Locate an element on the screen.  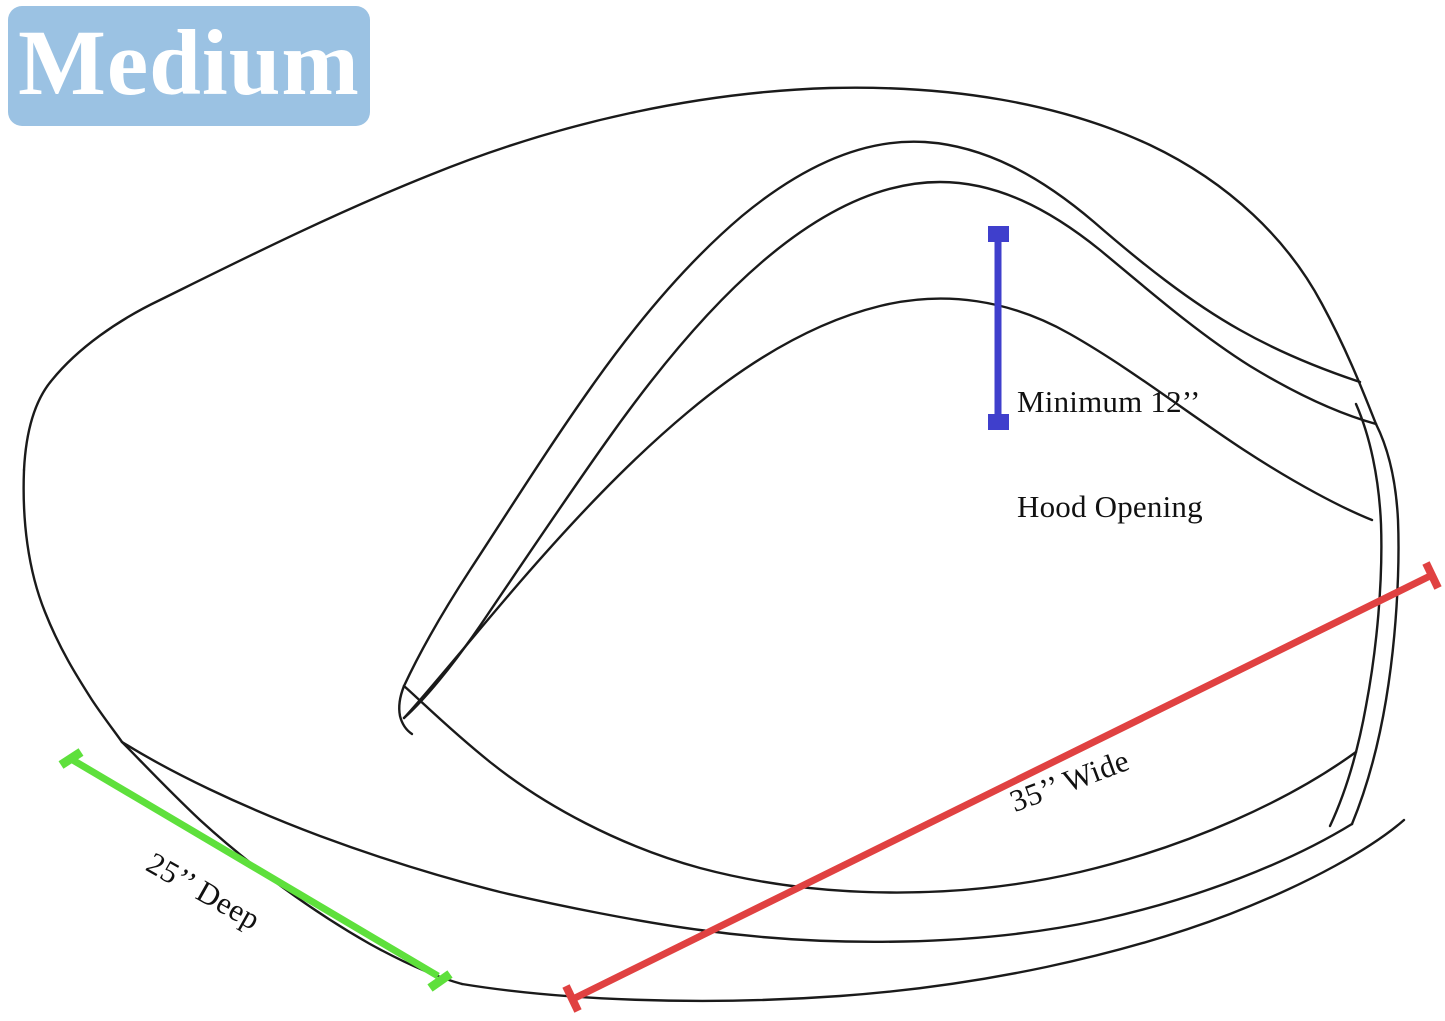
box-bottom-outer-contour is located at coordinates (933, 910).